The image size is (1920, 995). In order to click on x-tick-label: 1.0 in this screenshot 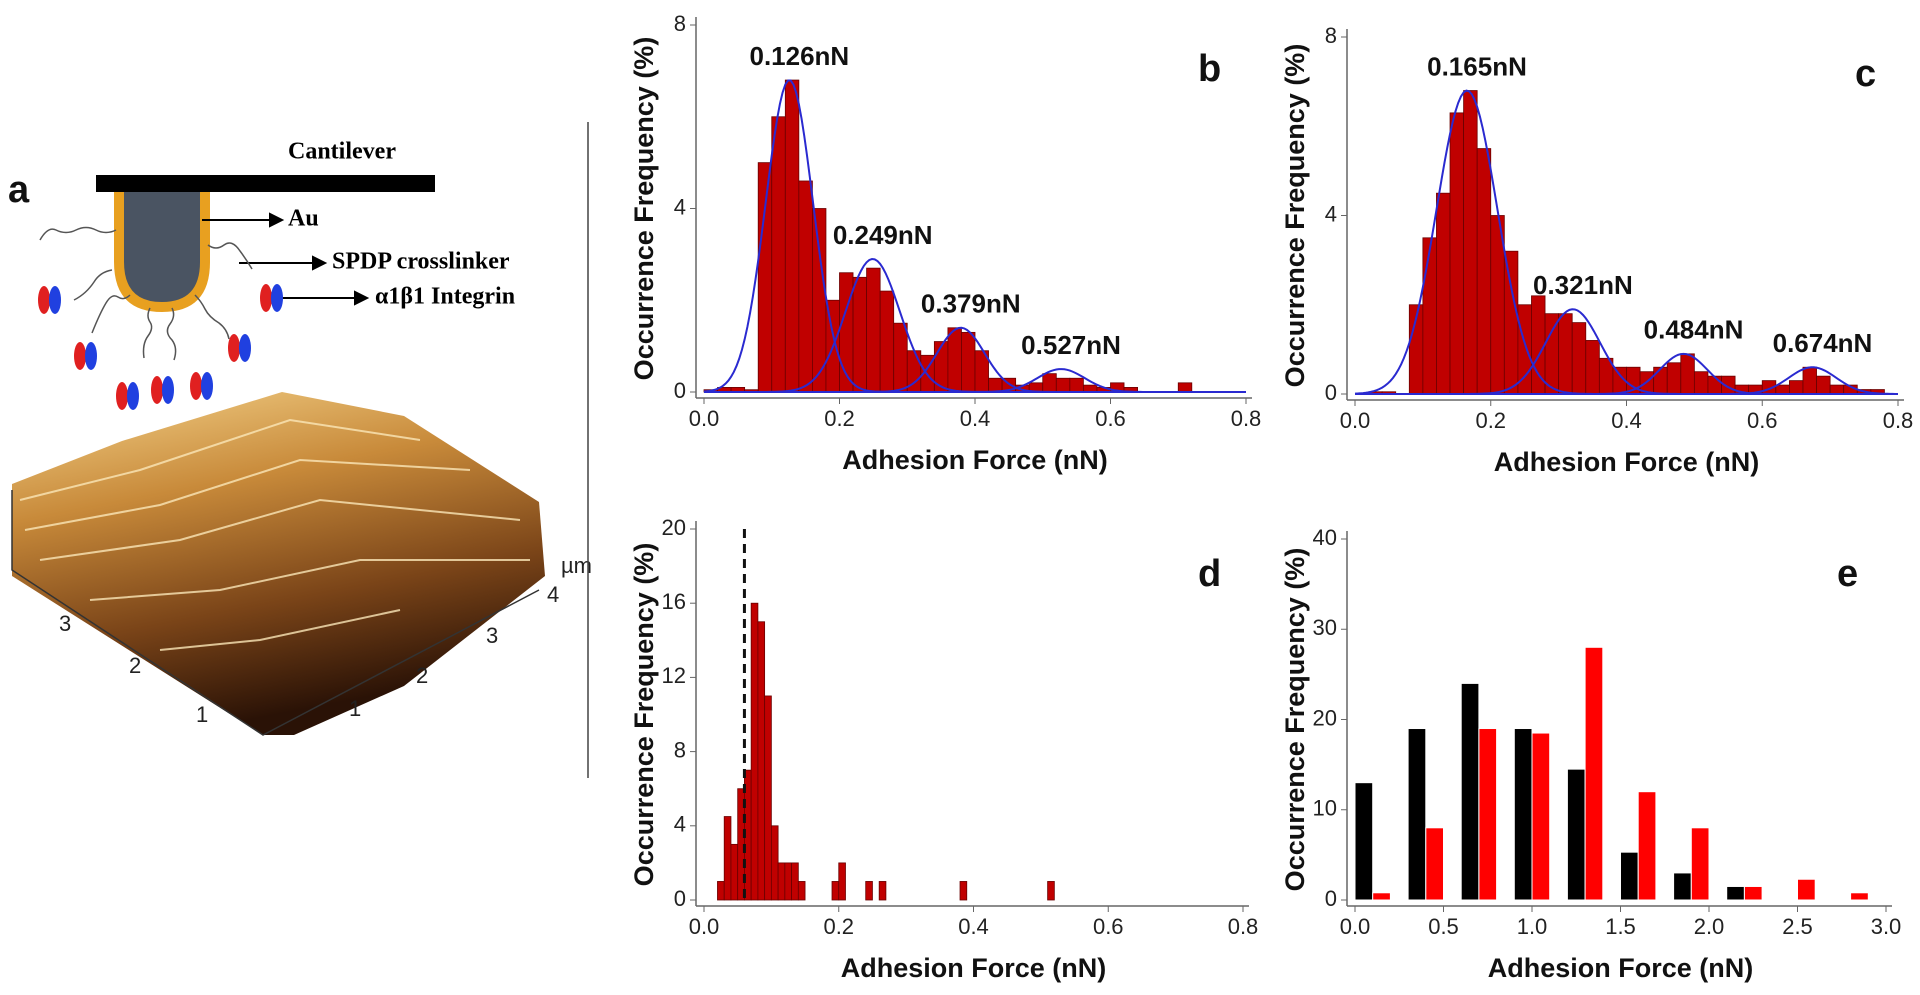, I will do `click(1532, 926)`.